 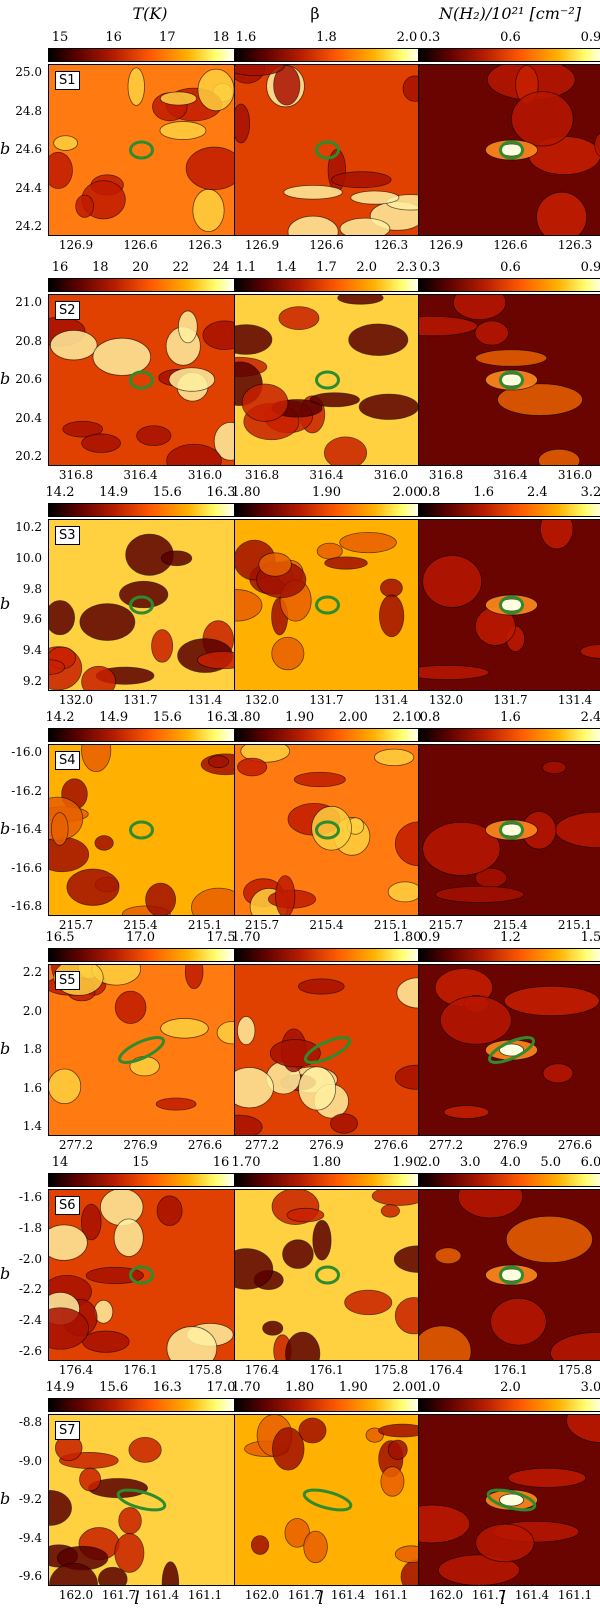 What do you see at coordinates (326, 700) in the screenshot?
I see `x-tick-label: 131.7` at bounding box center [326, 700].